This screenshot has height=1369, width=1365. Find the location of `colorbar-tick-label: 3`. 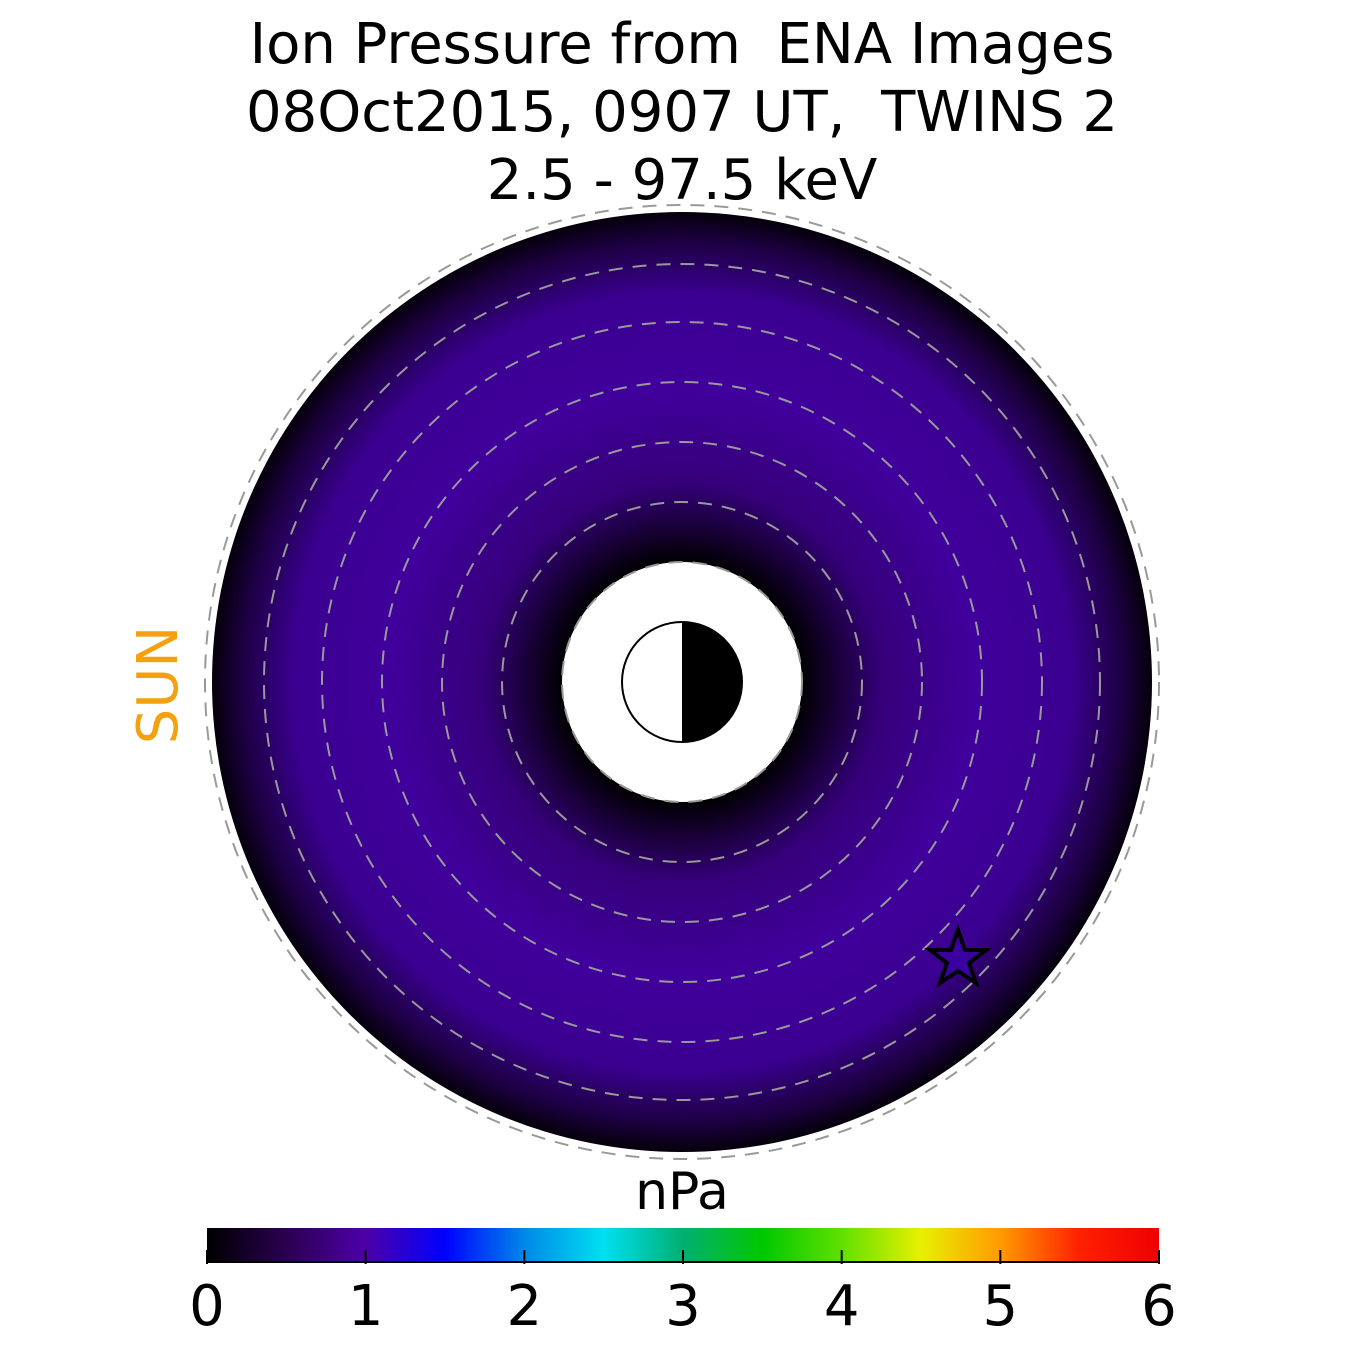

colorbar-tick-label: 3 is located at coordinates (683, 1306).